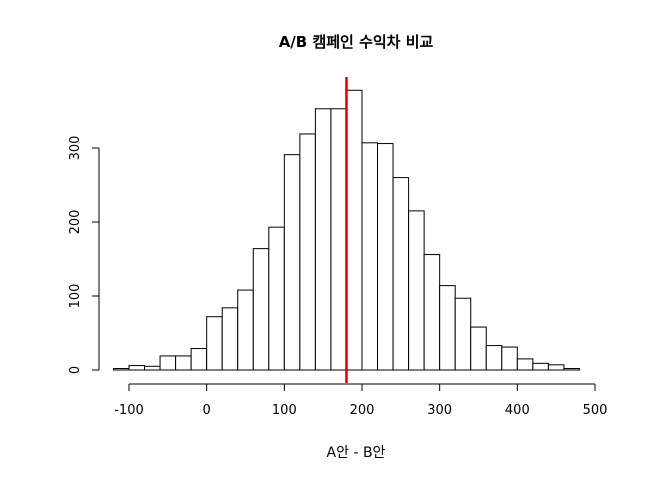 The image size is (672, 480). What do you see at coordinates (439, 410) in the screenshot?
I see `x-tick-label: 300` at bounding box center [439, 410].